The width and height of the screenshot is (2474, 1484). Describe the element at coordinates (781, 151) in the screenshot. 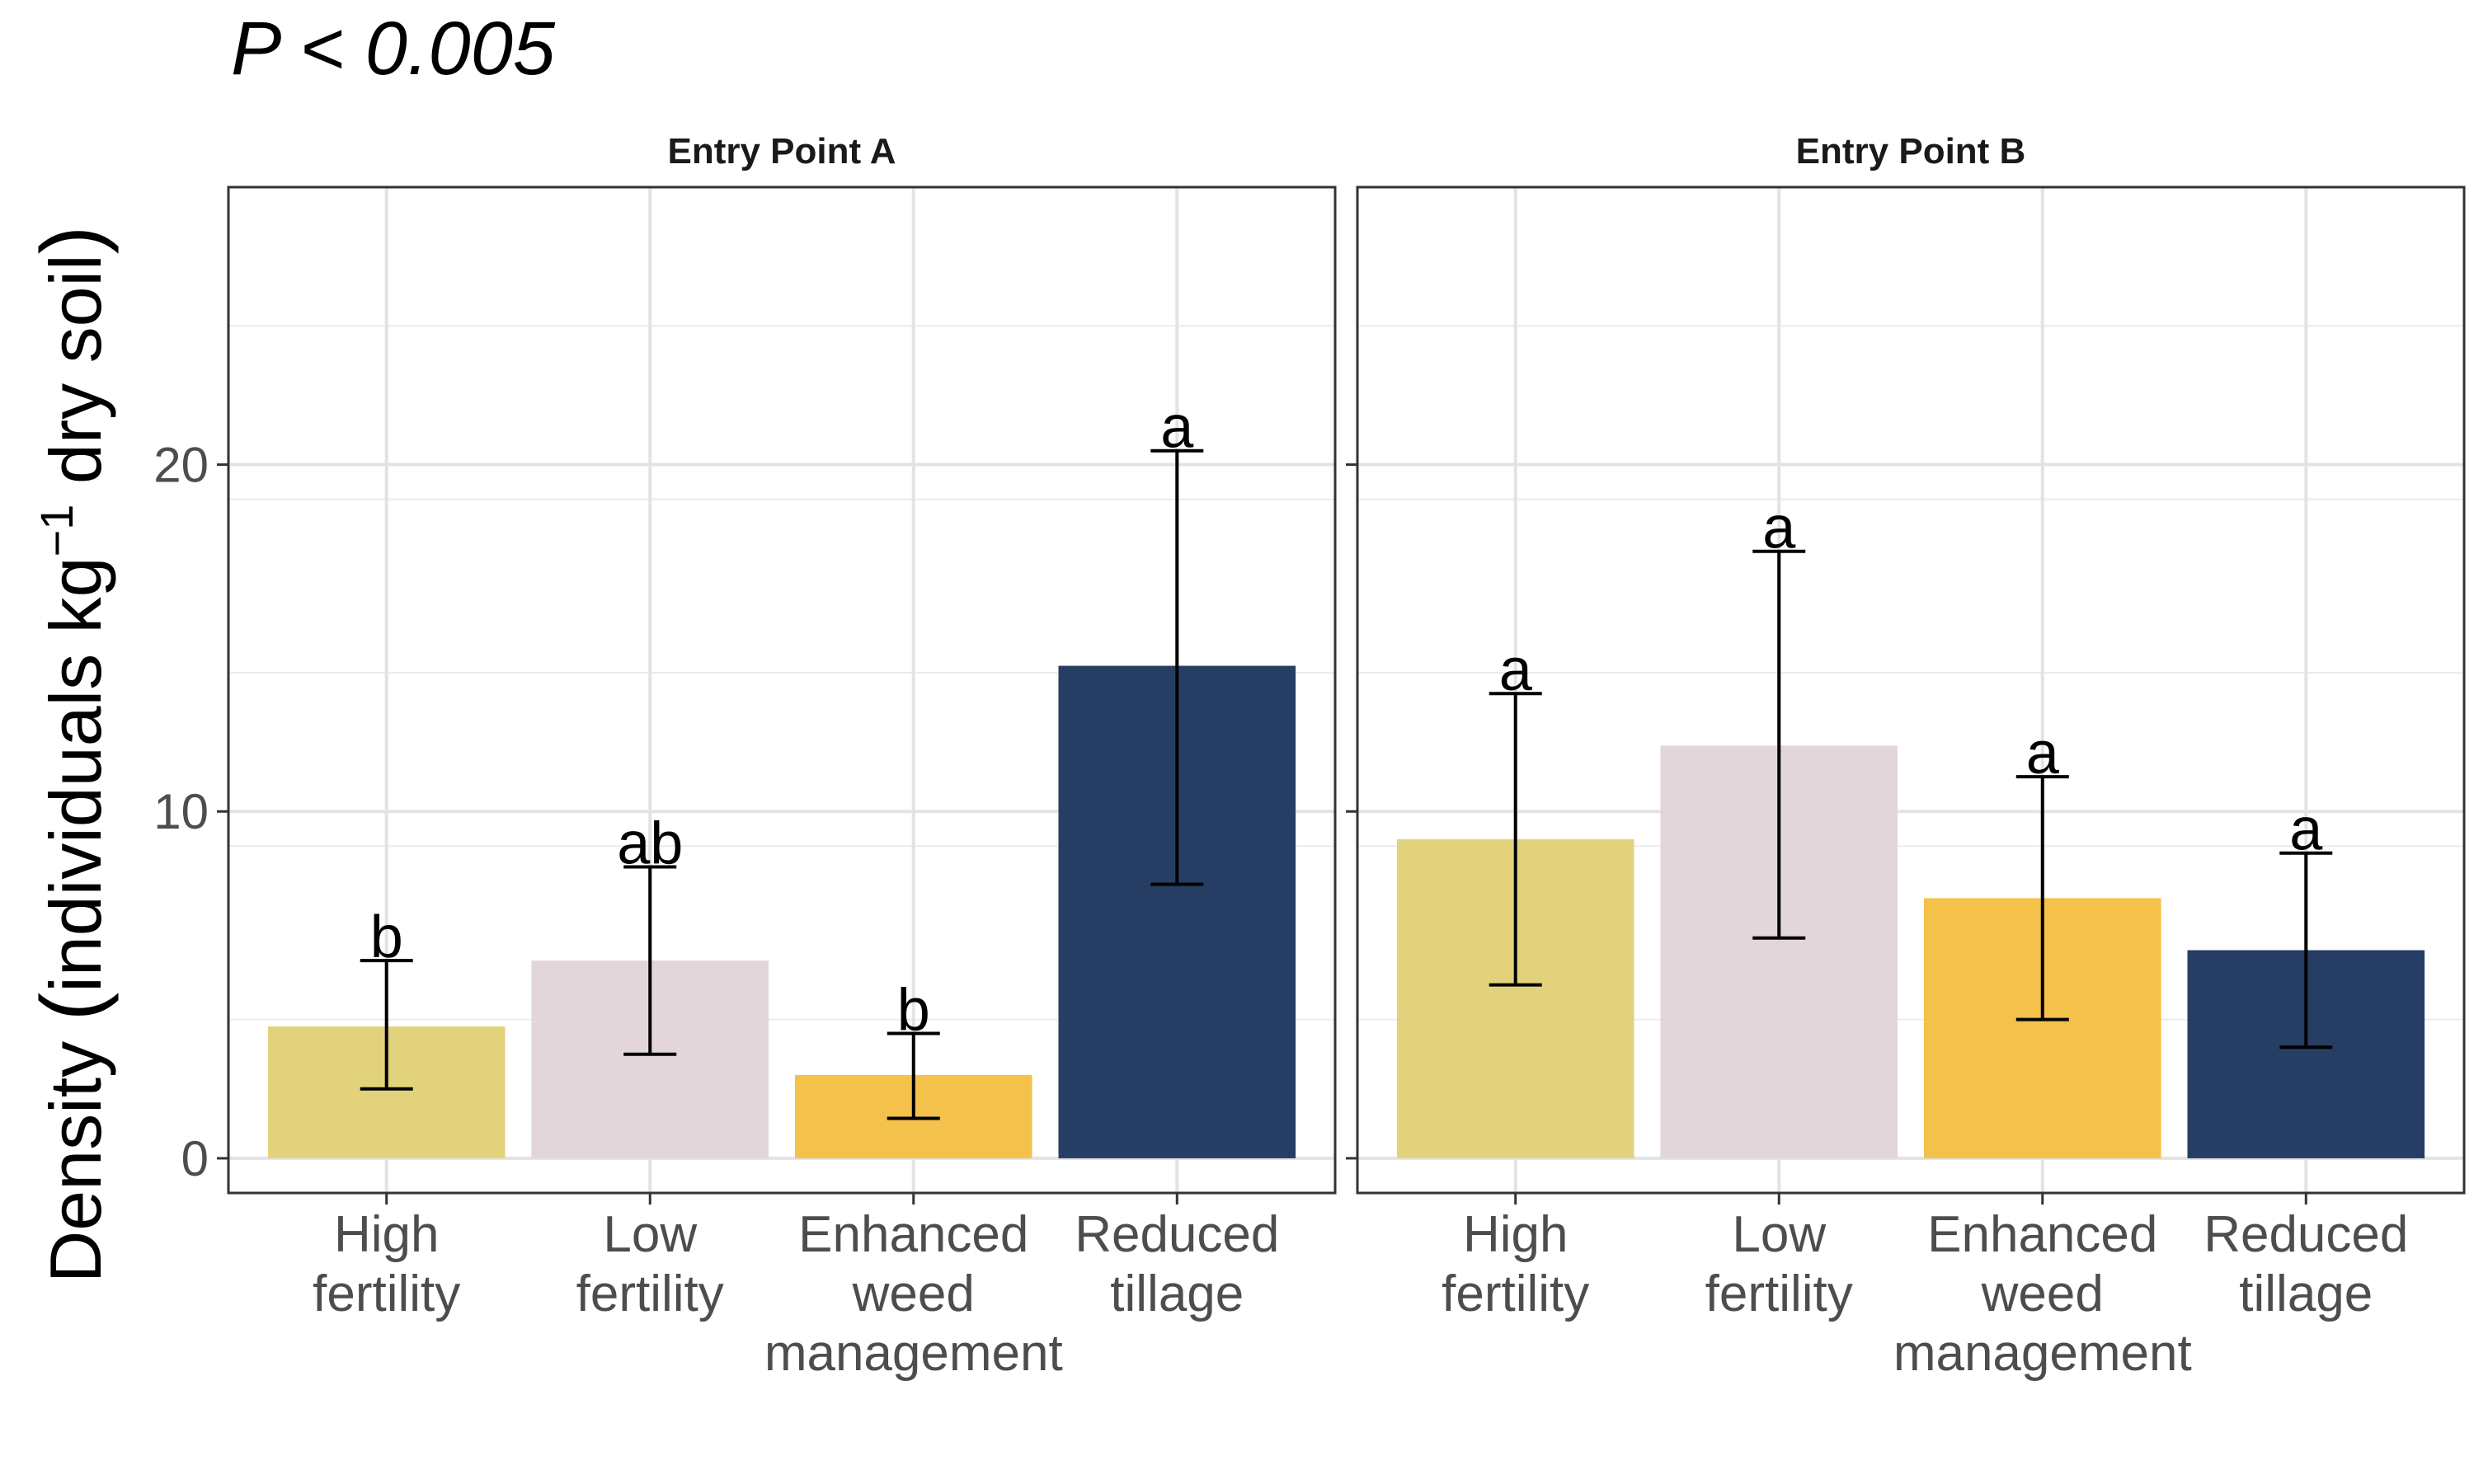

I see `panel-strip-label: Entry Point A` at that location.